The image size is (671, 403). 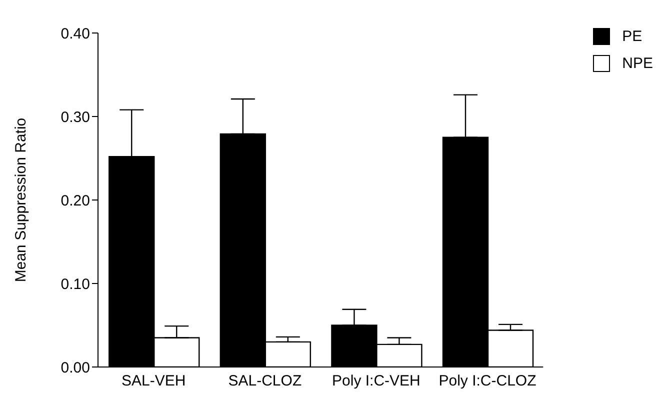 I want to click on legend-label: PE, so click(x=632, y=36).